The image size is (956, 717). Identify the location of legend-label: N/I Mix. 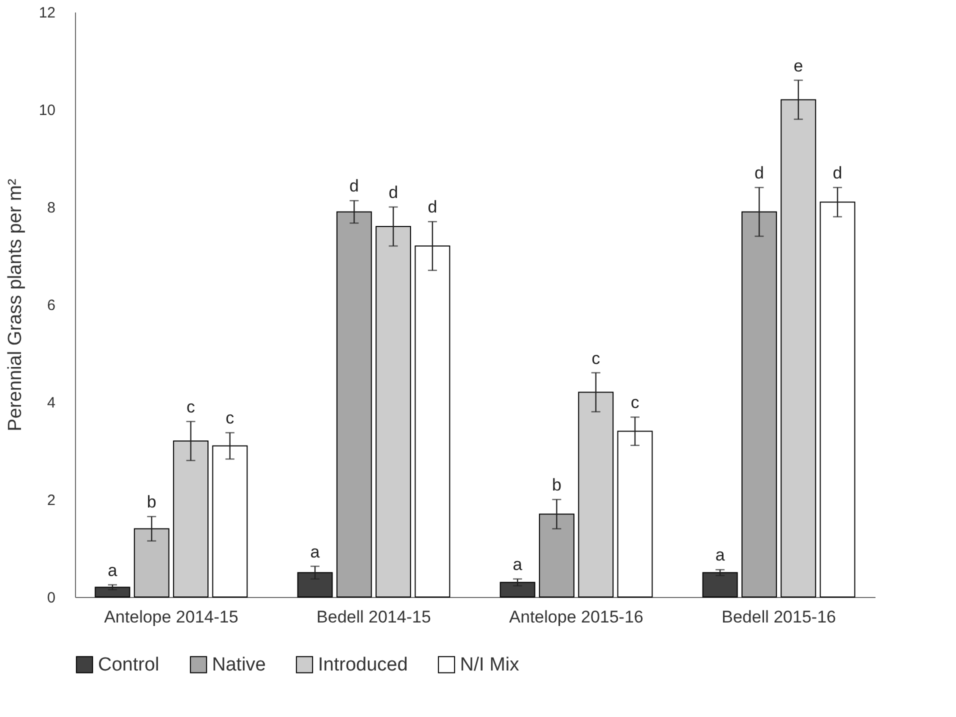
(490, 665).